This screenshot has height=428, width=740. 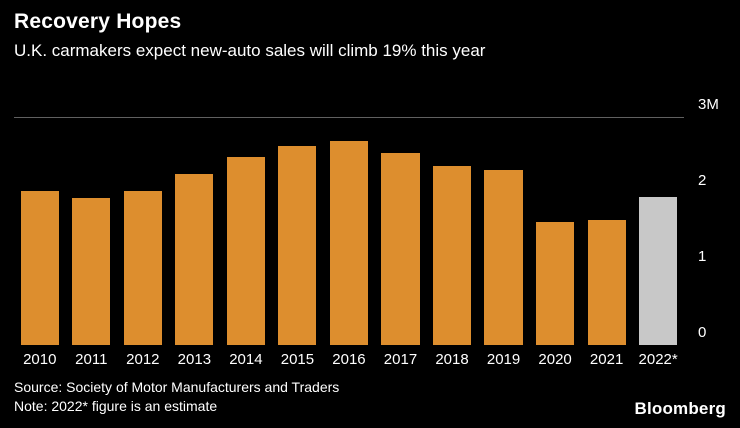 I want to click on x-axis-label-2019: 2019, so click(x=503, y=359).